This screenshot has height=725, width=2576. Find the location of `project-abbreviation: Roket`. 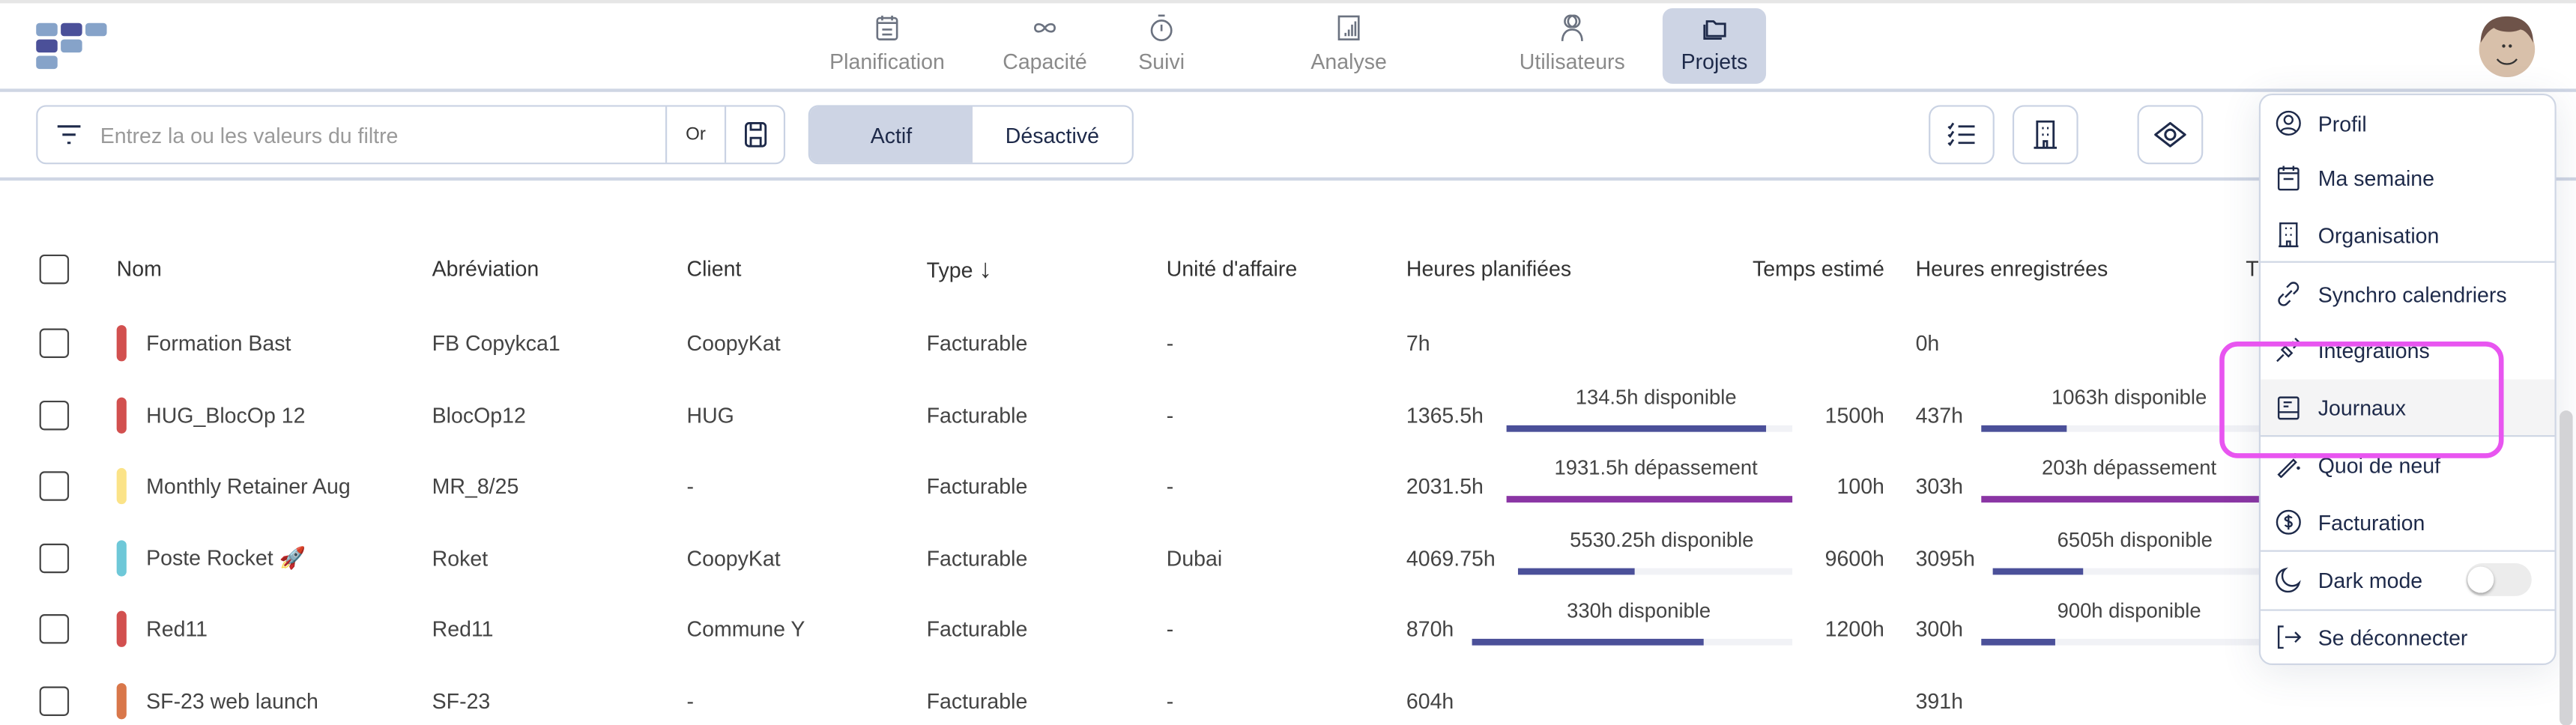

project-abbreviation: Roket is located at coordinates (460, 558).